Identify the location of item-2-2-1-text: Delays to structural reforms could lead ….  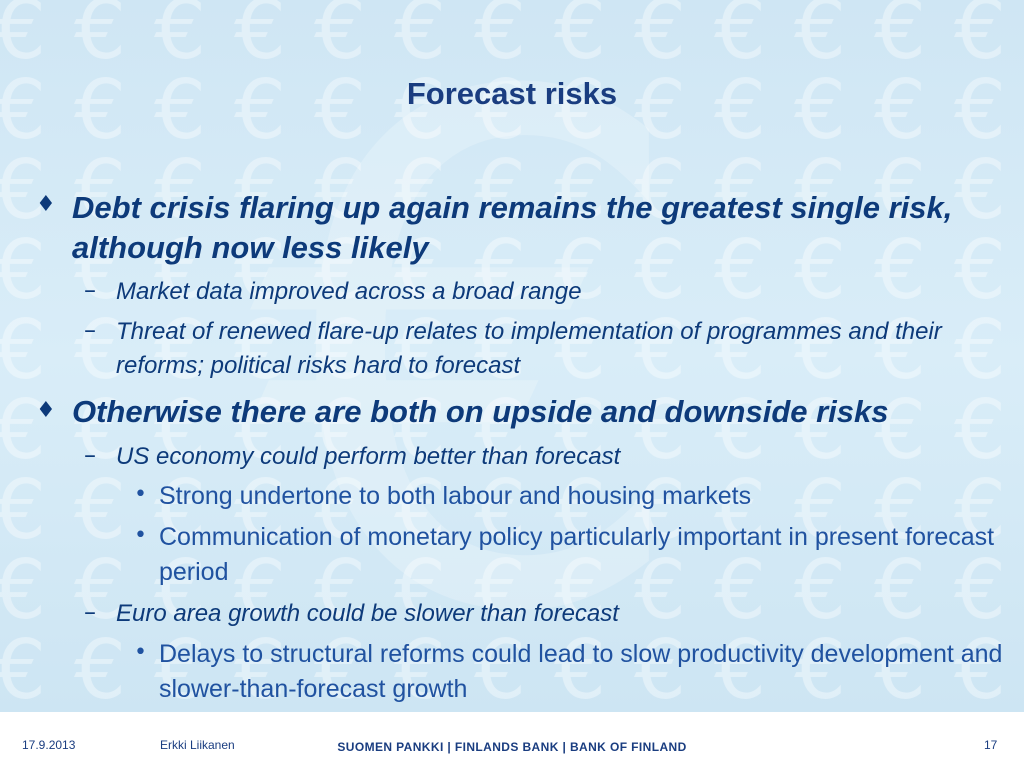
(581, 671).